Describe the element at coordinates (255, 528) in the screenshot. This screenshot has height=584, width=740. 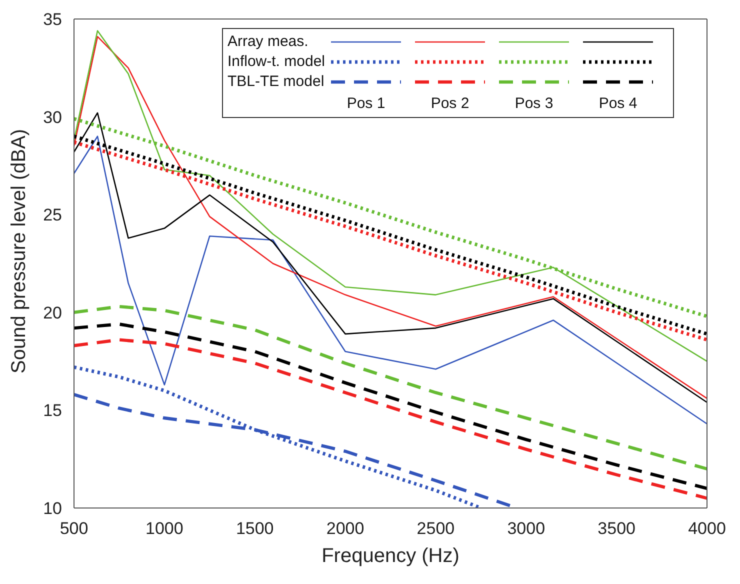
I see `x-tick-label: 1500` at that location.